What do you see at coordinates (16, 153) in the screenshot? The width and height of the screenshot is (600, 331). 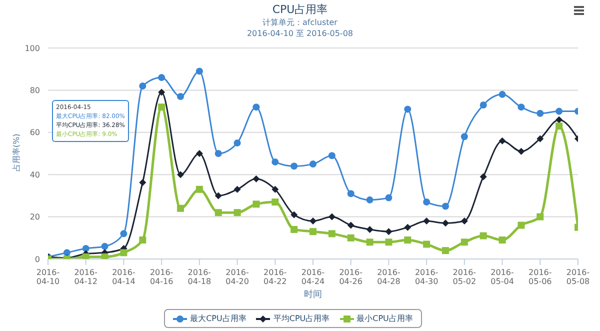 I see `y-axis-title: 占用率(%)` at bounding box center [16, 153].